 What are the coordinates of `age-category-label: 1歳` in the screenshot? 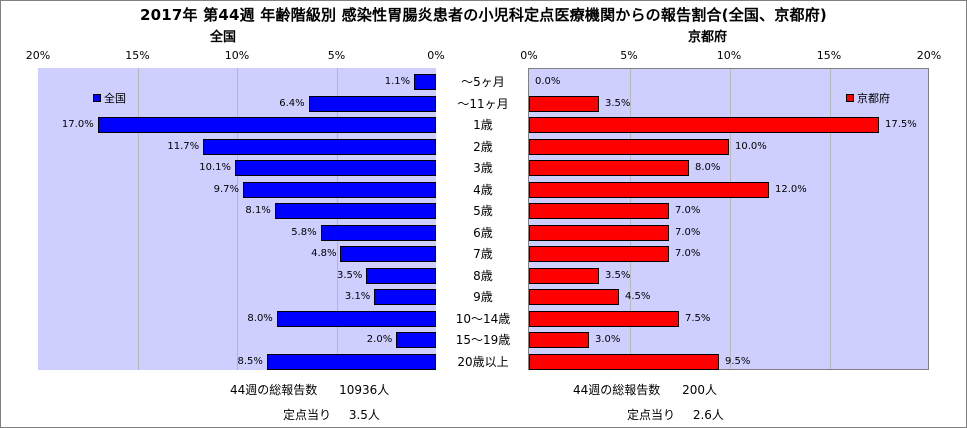 It's located at (483, 125).